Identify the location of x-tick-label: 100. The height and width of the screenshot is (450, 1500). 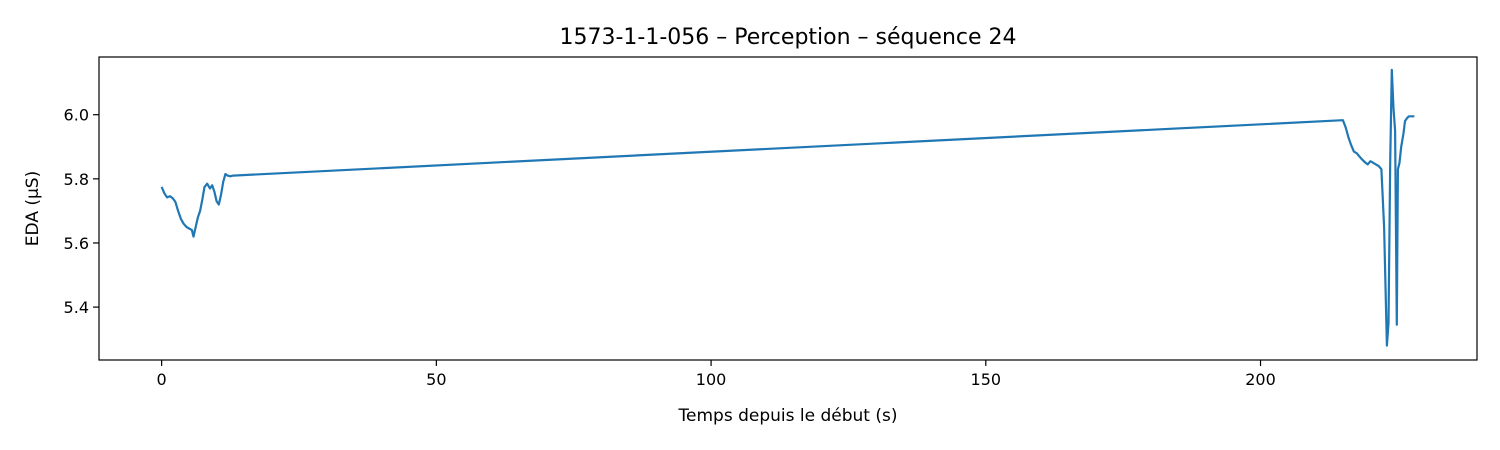
(711, 379).